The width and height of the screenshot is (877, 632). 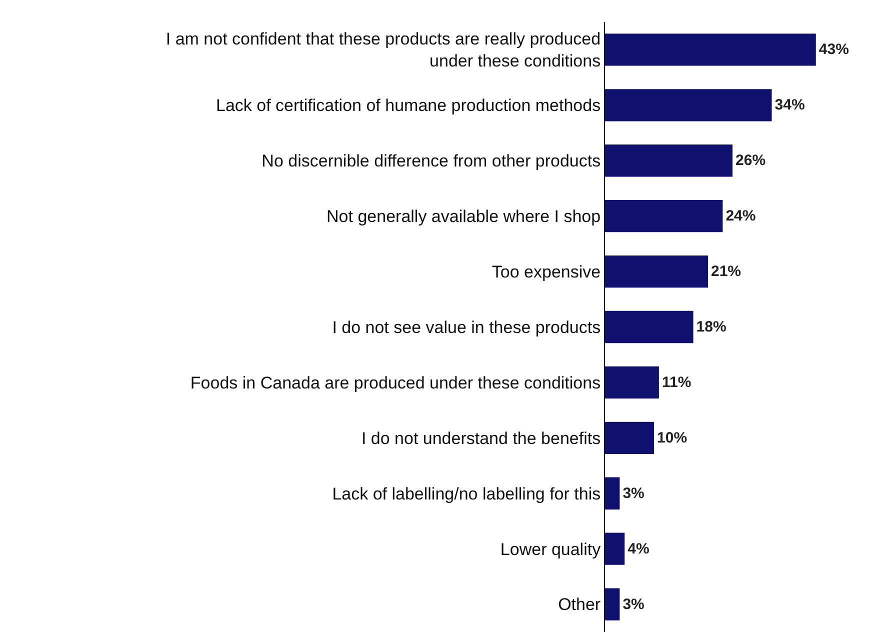 I want to click on y-tick-label: Lower quality, so click(x=551, y=549).